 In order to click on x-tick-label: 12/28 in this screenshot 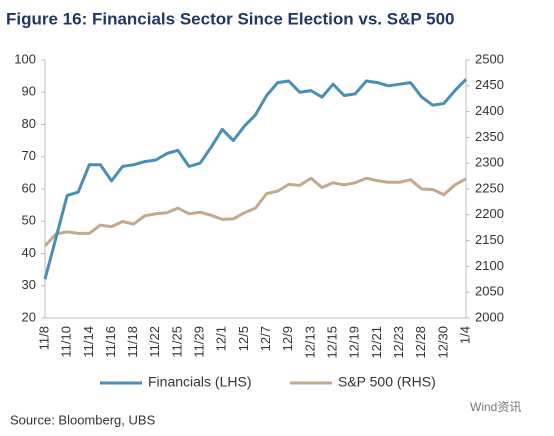, I will do `click(420, 342)`.